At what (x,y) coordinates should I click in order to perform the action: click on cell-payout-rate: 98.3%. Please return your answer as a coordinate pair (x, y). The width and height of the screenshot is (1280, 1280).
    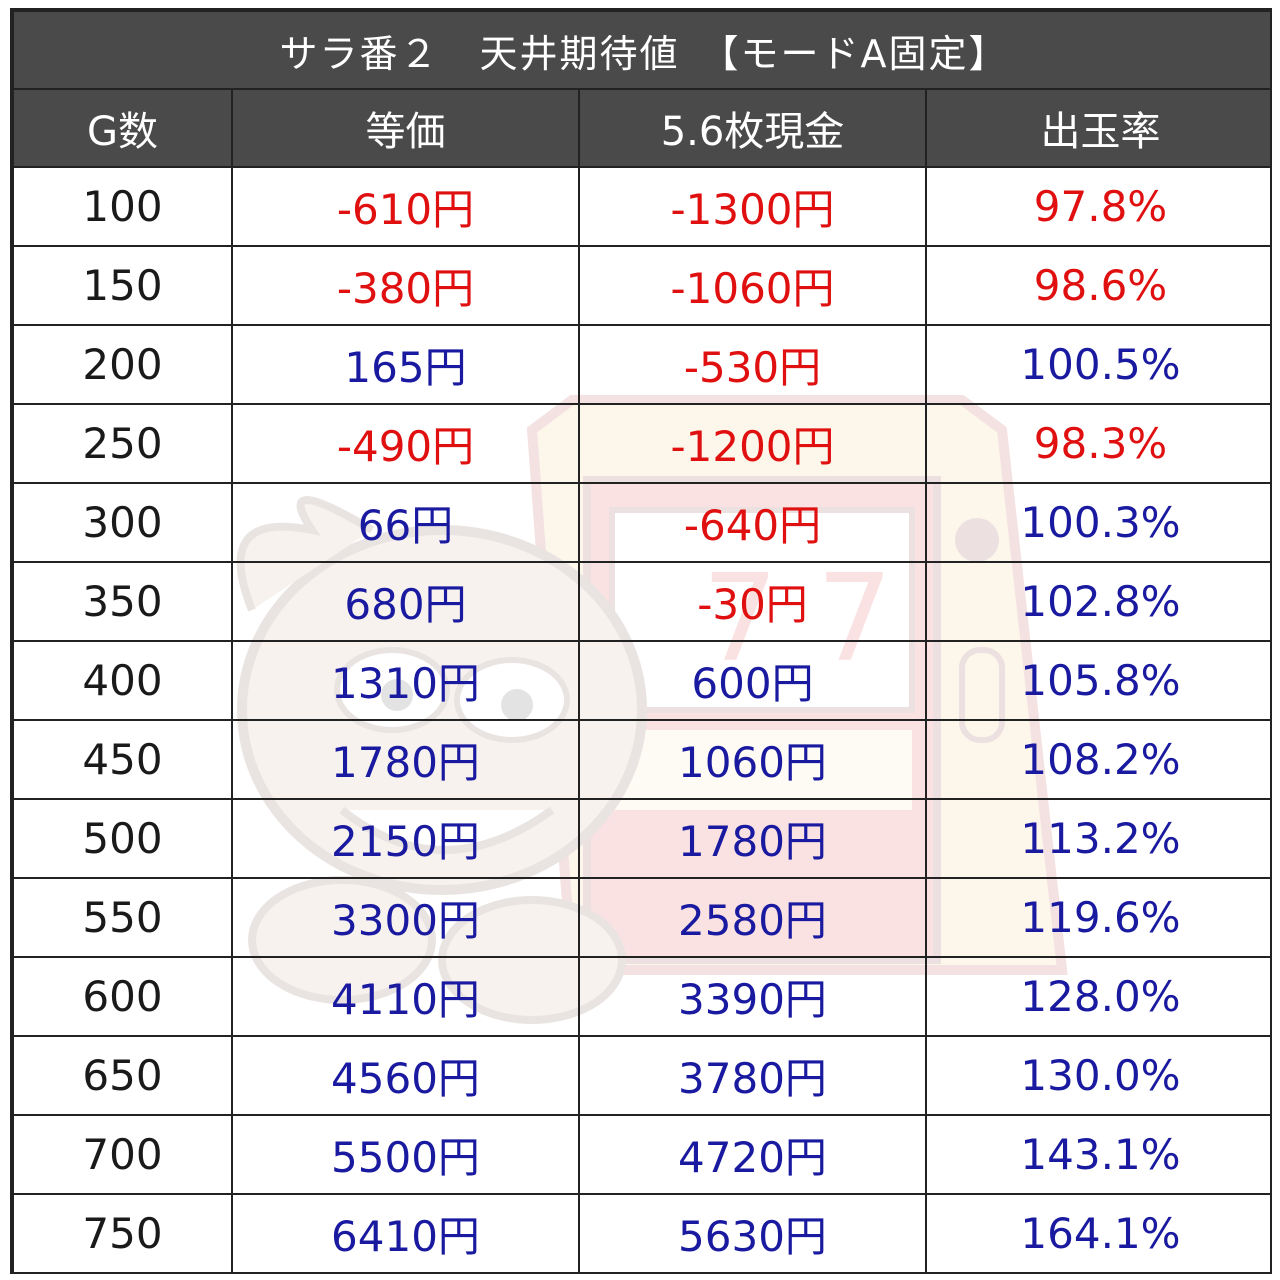
    Looking at the image, I should click on (1097, 443).